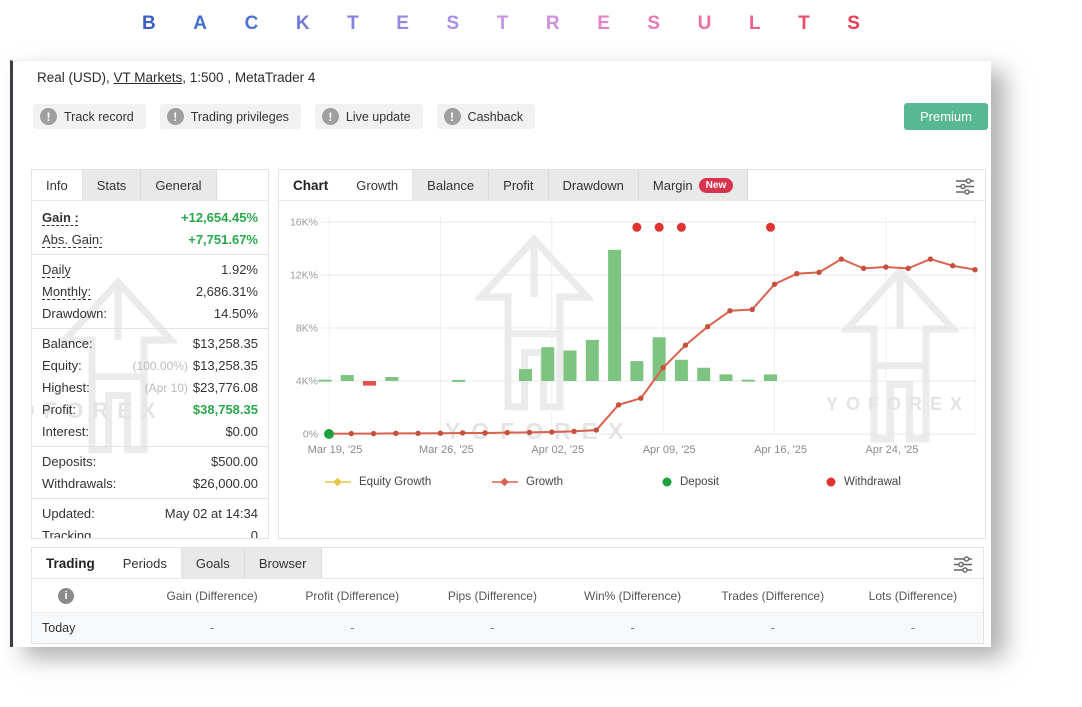 The image size is (1082, 707). I want to click on stat-label: Equity:, so click(62, 365).